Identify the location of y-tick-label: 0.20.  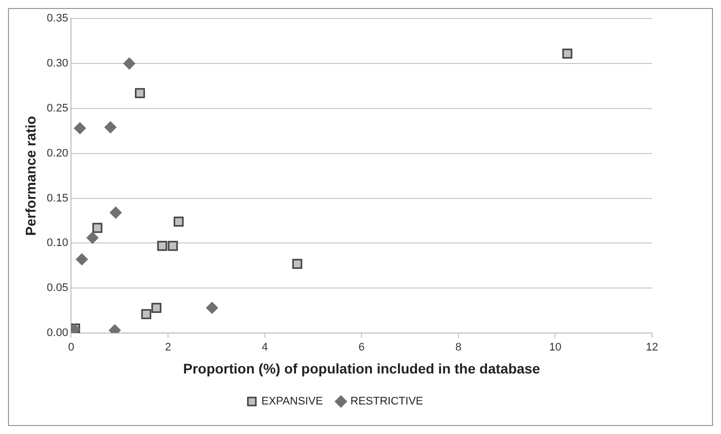
(57, 153).